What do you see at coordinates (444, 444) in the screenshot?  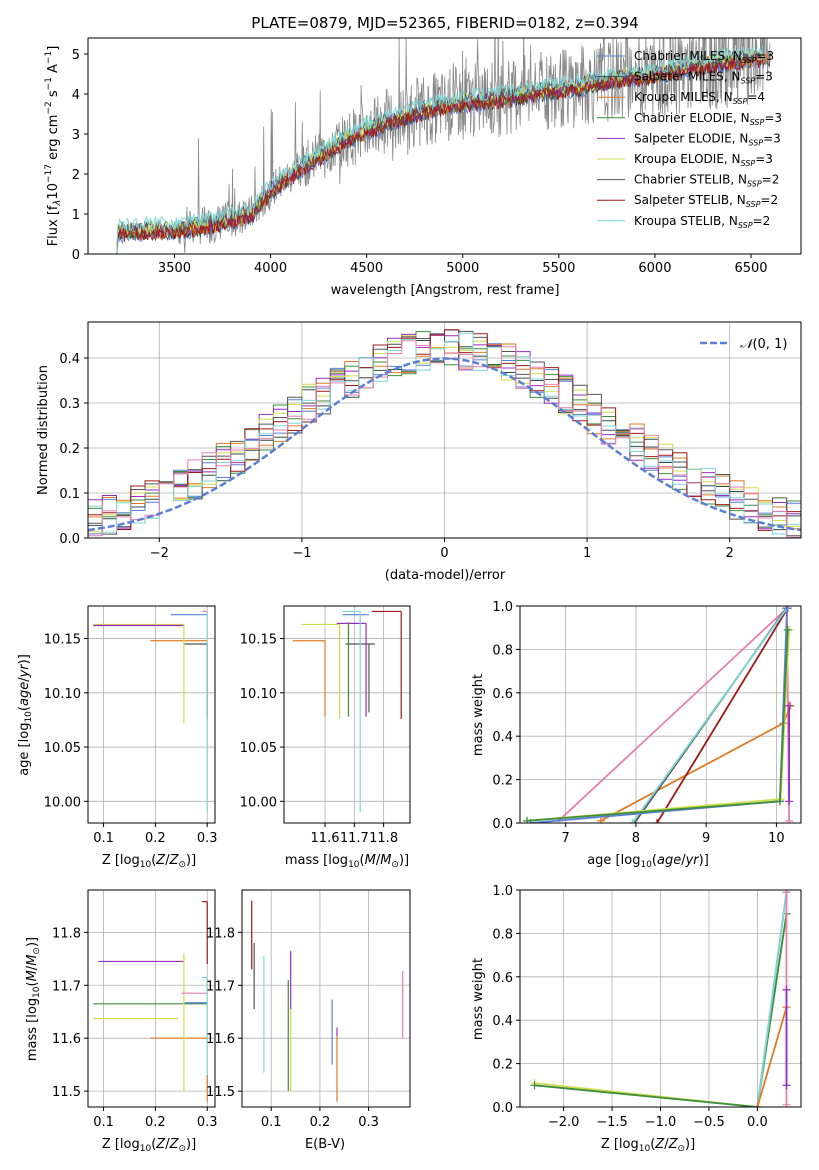 I see `gaussian-curve` at bounding box center [444, 444].